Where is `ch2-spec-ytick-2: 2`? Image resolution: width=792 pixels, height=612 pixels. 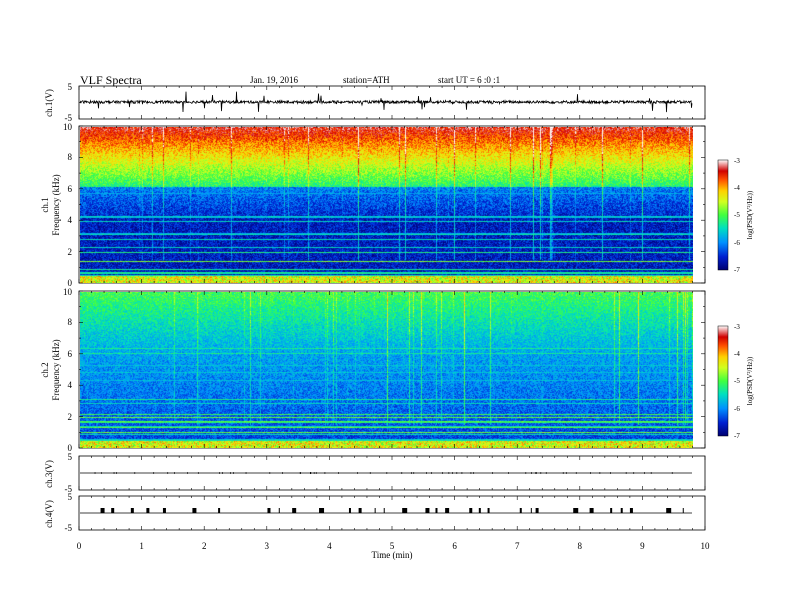
ch2-spec-ytick-2: 2 is located at coordinates (70, 417).